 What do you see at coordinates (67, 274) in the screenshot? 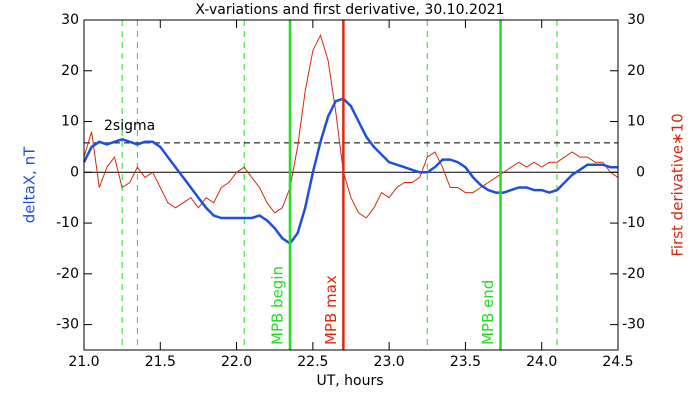
I see `y-tick-label: -20` at bounding box center [67, 274].